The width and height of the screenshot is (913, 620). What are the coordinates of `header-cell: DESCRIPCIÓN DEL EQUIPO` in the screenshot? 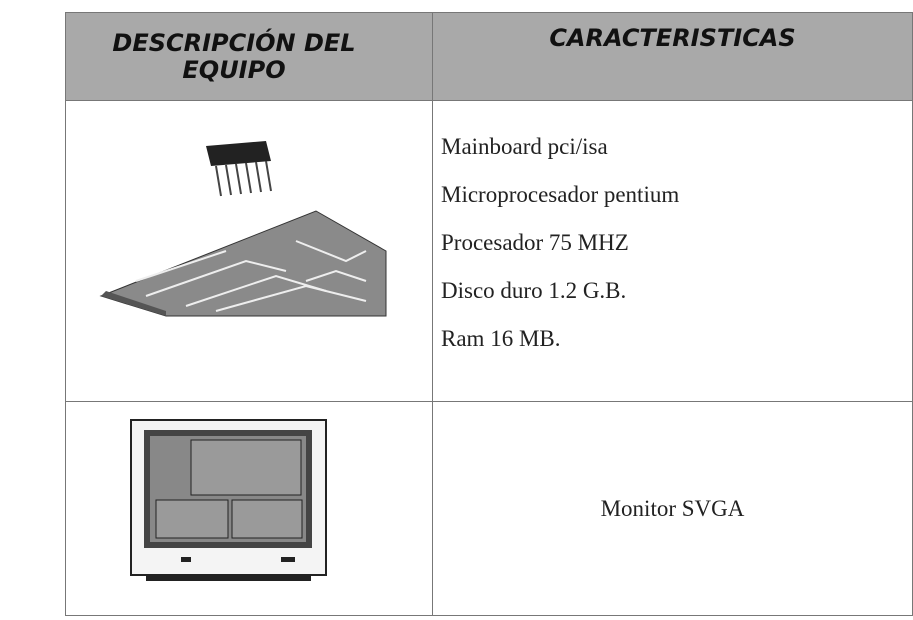 It's located at (249, 56).